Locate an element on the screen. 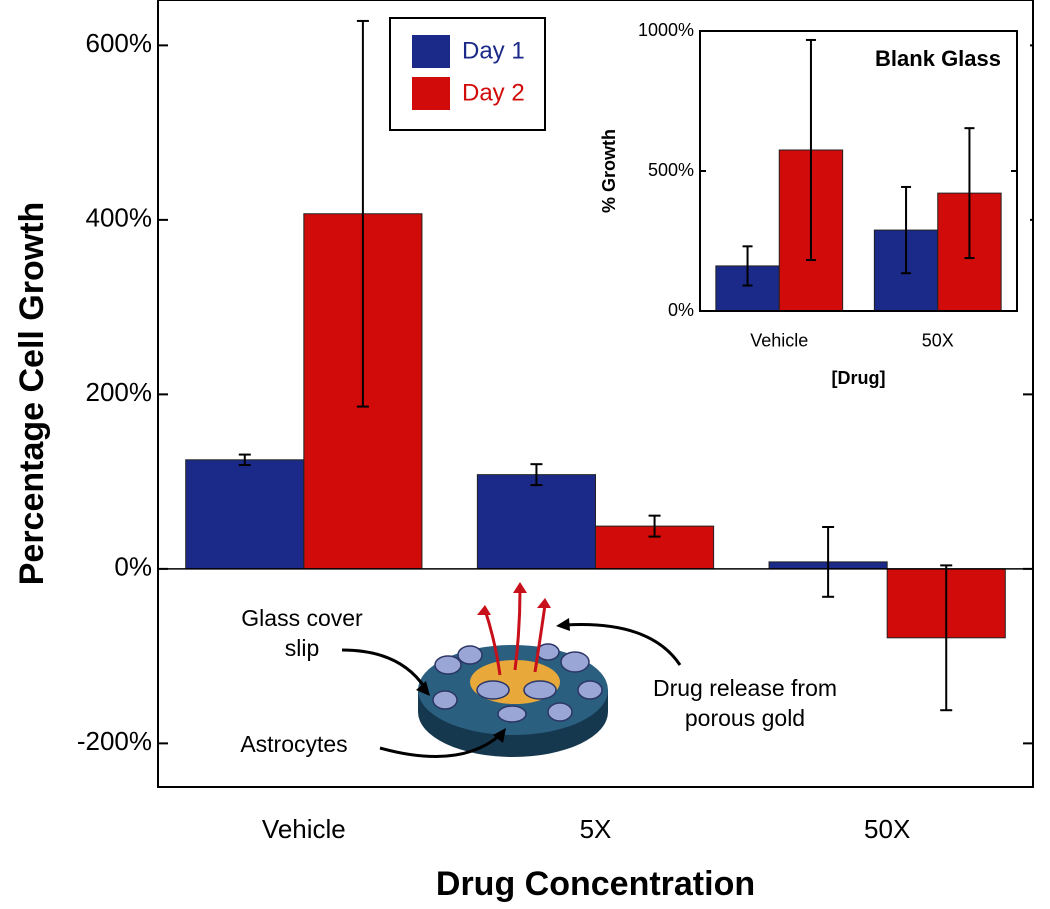 This screenshot has width=1050, height=909. release-arrowheads is located at coordinates (514, 598).